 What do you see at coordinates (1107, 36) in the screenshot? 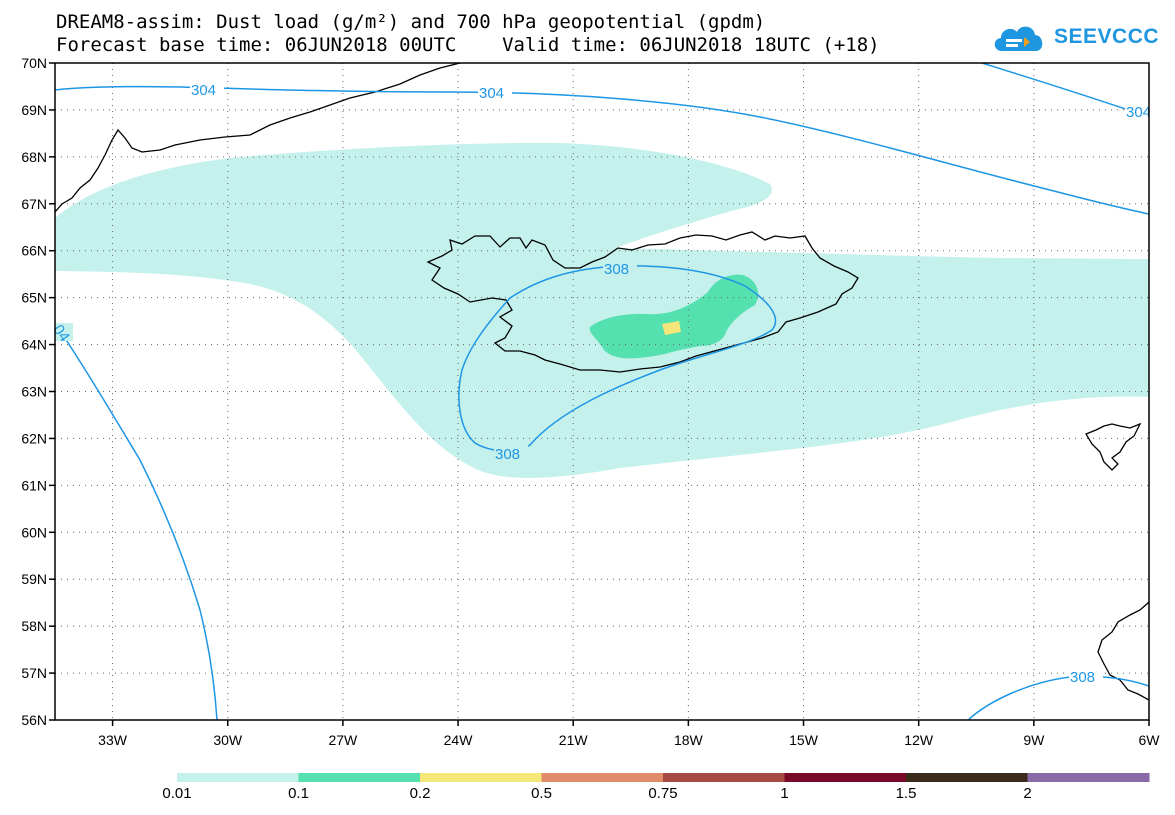
I see `logo-text: SEEVCCC` at bounding box center [1107, 36].